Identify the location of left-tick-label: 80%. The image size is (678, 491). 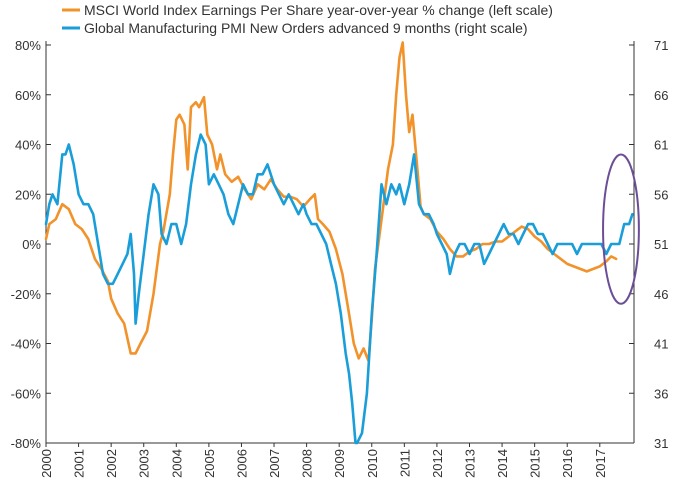
(28, 45).